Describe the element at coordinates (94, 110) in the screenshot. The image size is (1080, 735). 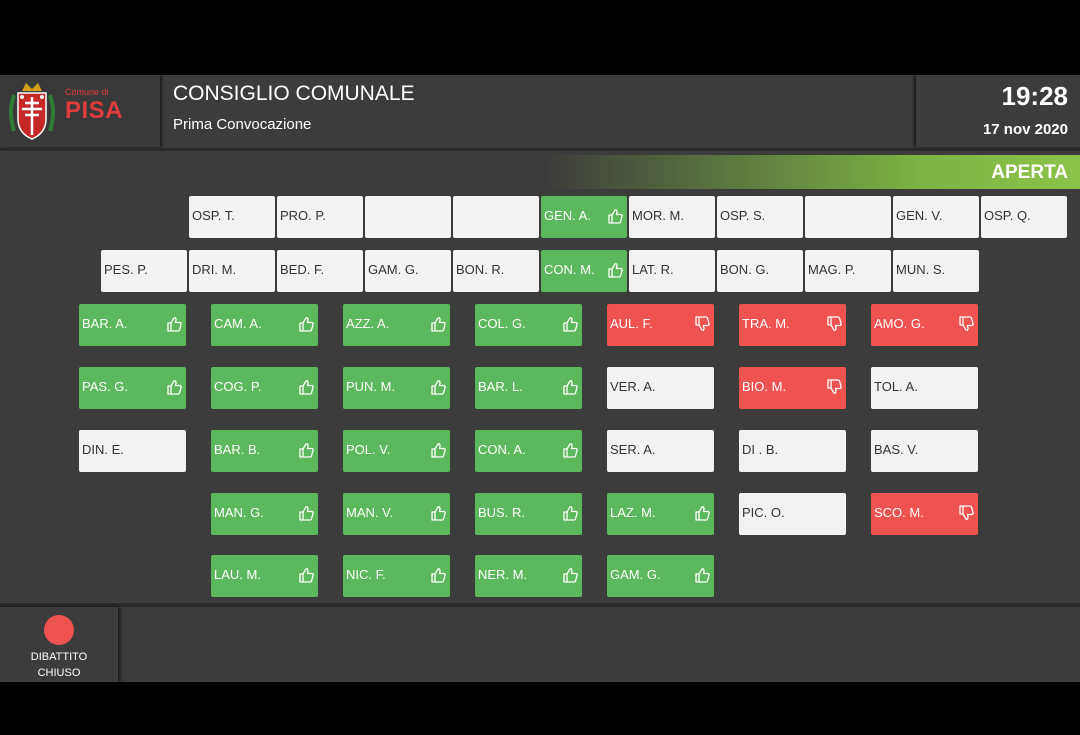
I see `logo-city-name: PISA` at that location.